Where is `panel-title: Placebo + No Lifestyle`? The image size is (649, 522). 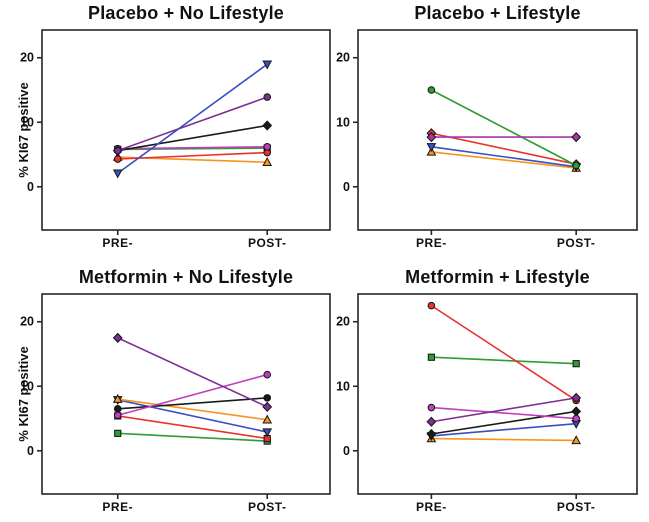 panel-title: Placebo + No Lifestyle is located at coordinates (186, 13).